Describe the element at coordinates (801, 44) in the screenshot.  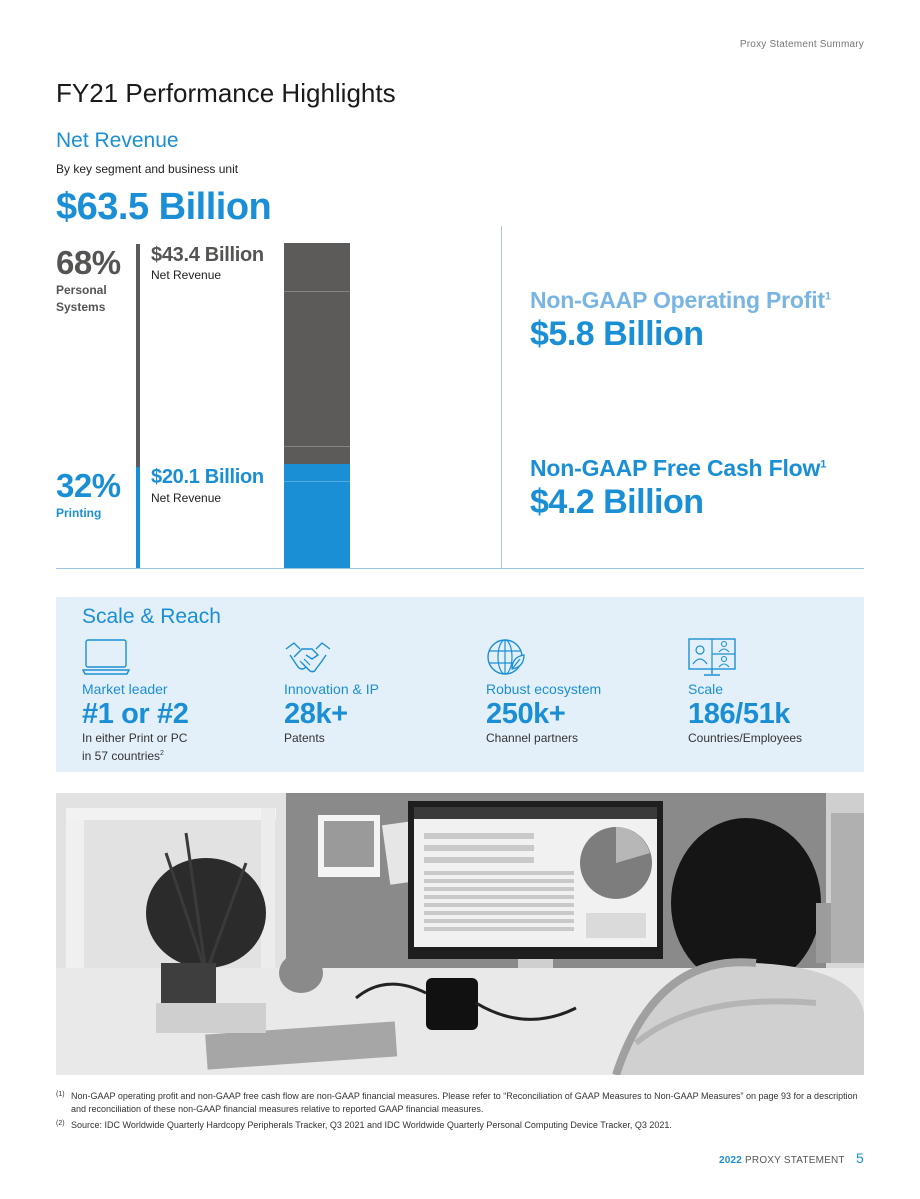
I see `header-label: Proxy Statement Summary` at that location.